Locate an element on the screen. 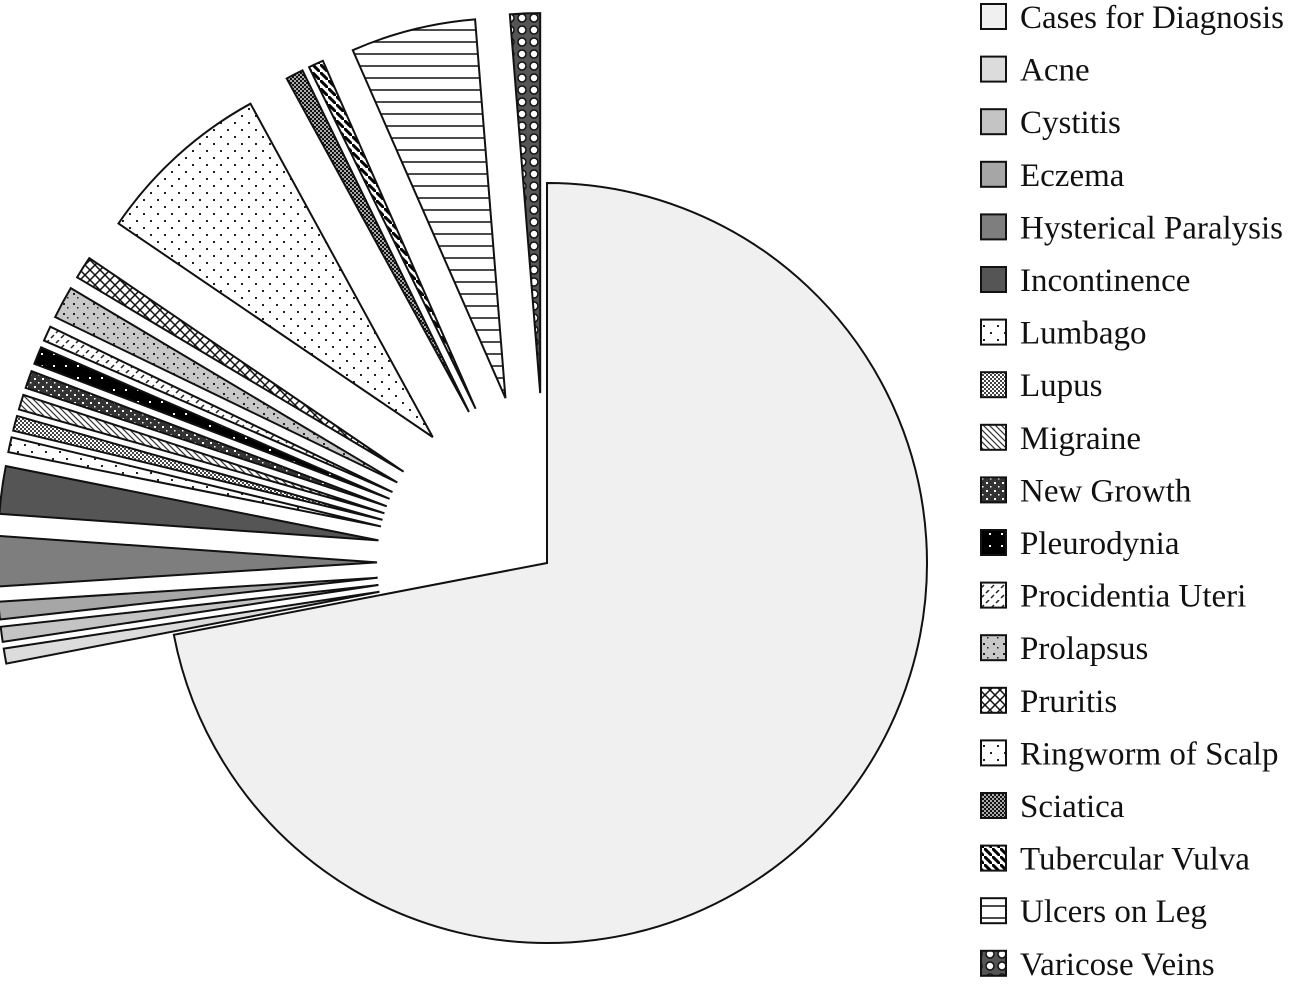 The height and width of the screenshot is (993, 1301). legend-label: Lupus is located at coordinates (1061, 386).